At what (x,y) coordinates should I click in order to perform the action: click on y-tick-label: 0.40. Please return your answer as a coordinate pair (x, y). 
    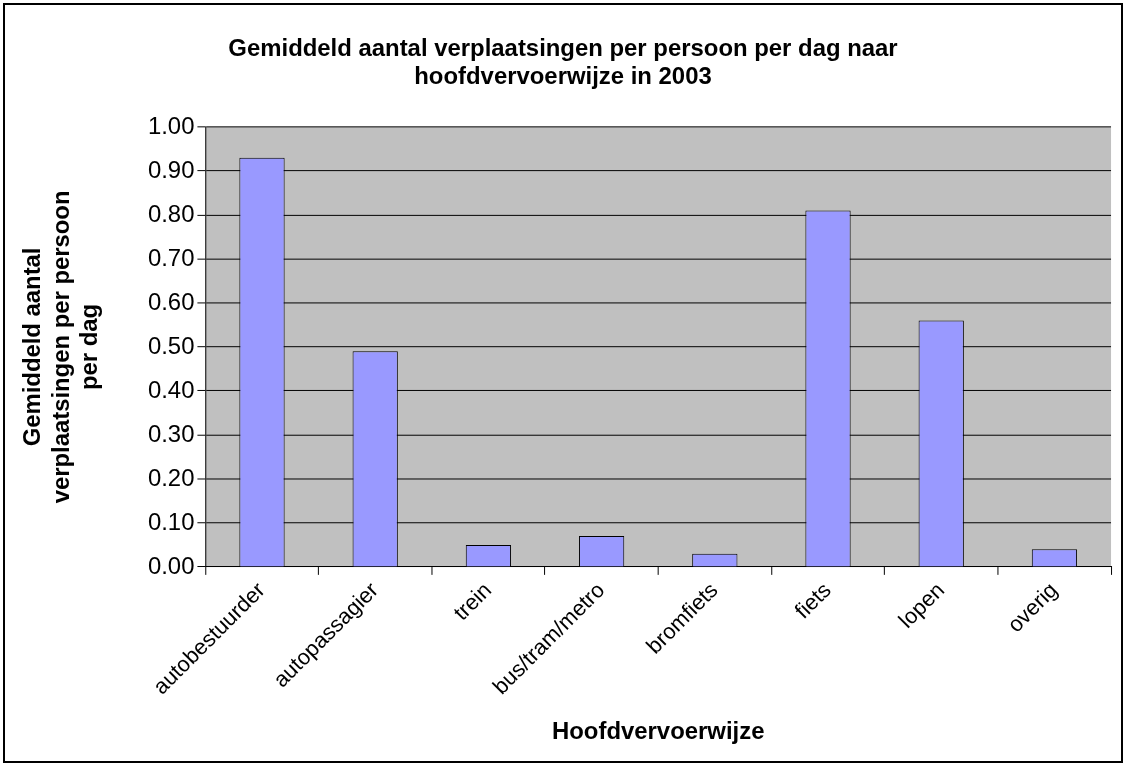
    Looking at the image, I should click on (171, 389).